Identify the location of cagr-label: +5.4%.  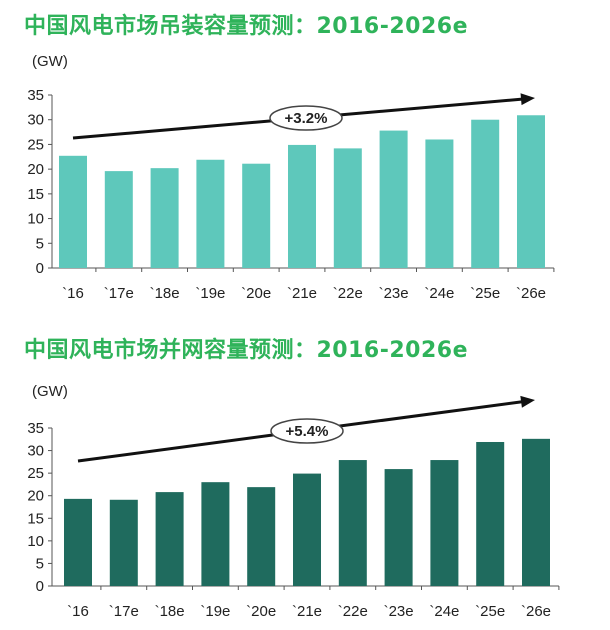
(307, 431).